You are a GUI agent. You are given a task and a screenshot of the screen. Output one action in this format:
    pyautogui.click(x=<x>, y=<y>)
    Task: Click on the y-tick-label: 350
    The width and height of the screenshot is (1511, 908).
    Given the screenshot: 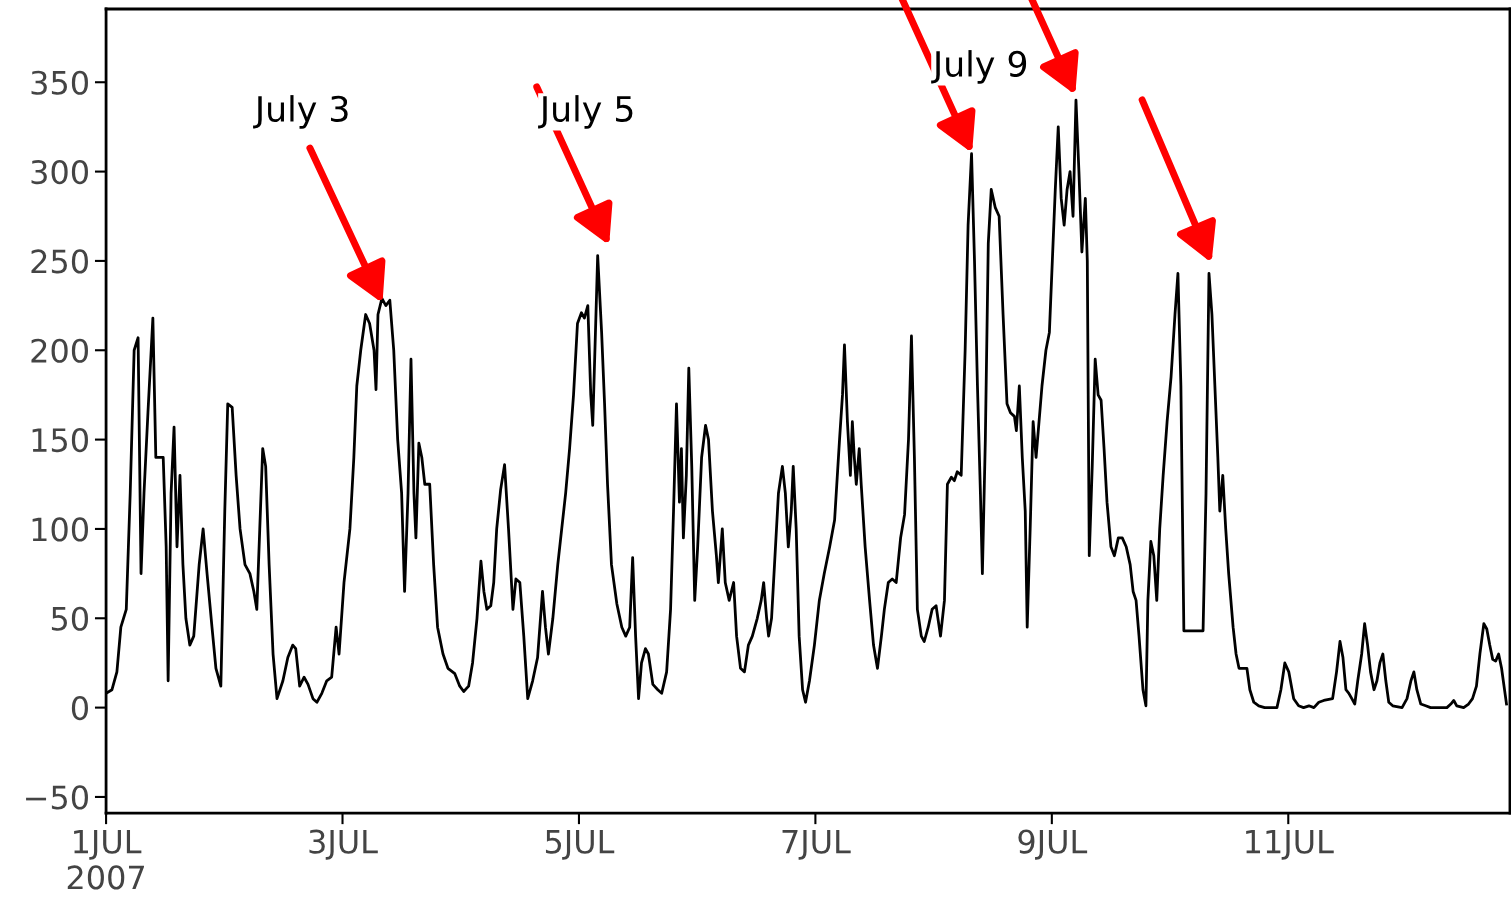 What is the action you would take?
    pyautogui.click(x=59, y=82)
    